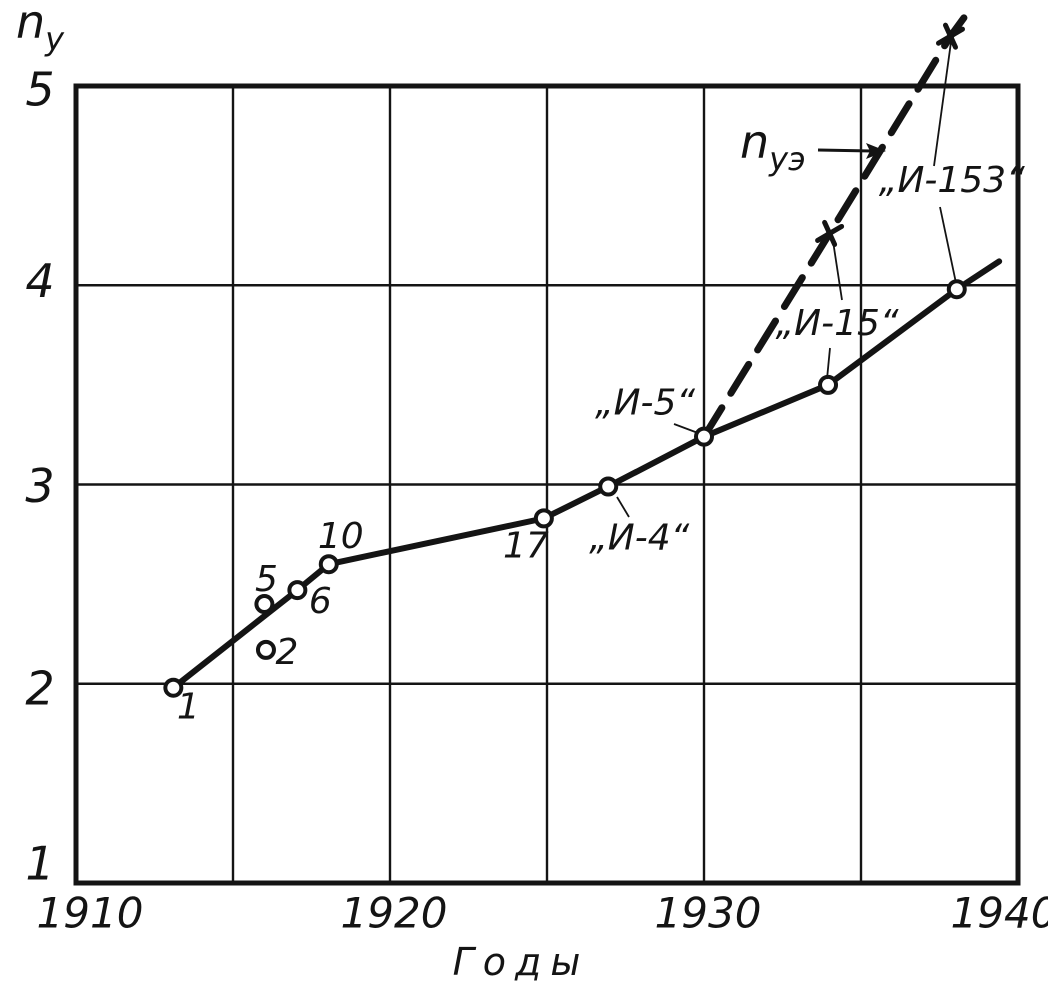 Image resolution: width=1048 pixels, height=998 pixels. I want to click on y-axis-title: nу, so click(40, 29).